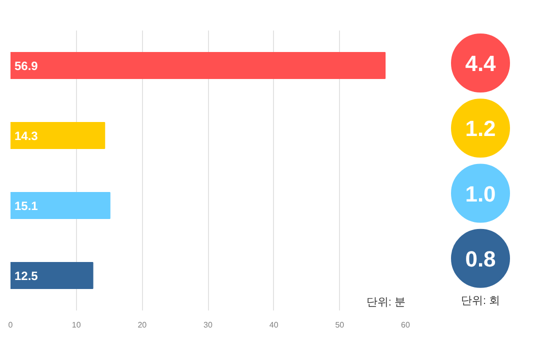 Image resolution: width=537 pixels, height=360 pixels. I want to click on data-label: 4.4, so click(481, 63).